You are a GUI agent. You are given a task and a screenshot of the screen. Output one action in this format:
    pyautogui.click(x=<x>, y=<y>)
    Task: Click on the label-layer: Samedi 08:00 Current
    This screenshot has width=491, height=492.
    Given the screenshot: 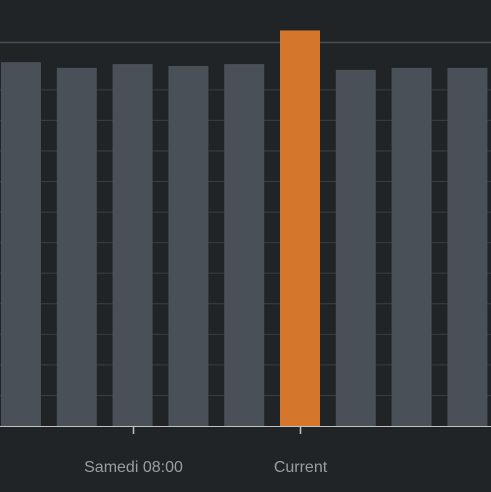 What is the action you would take?
    pyautogui.click(x=206, y=467)
    